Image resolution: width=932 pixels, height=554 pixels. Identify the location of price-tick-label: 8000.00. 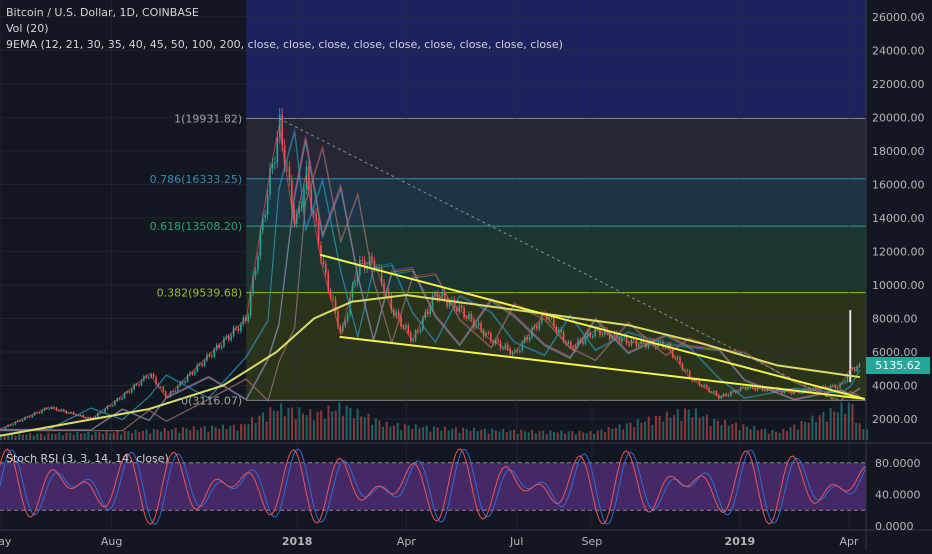
(895, 318).